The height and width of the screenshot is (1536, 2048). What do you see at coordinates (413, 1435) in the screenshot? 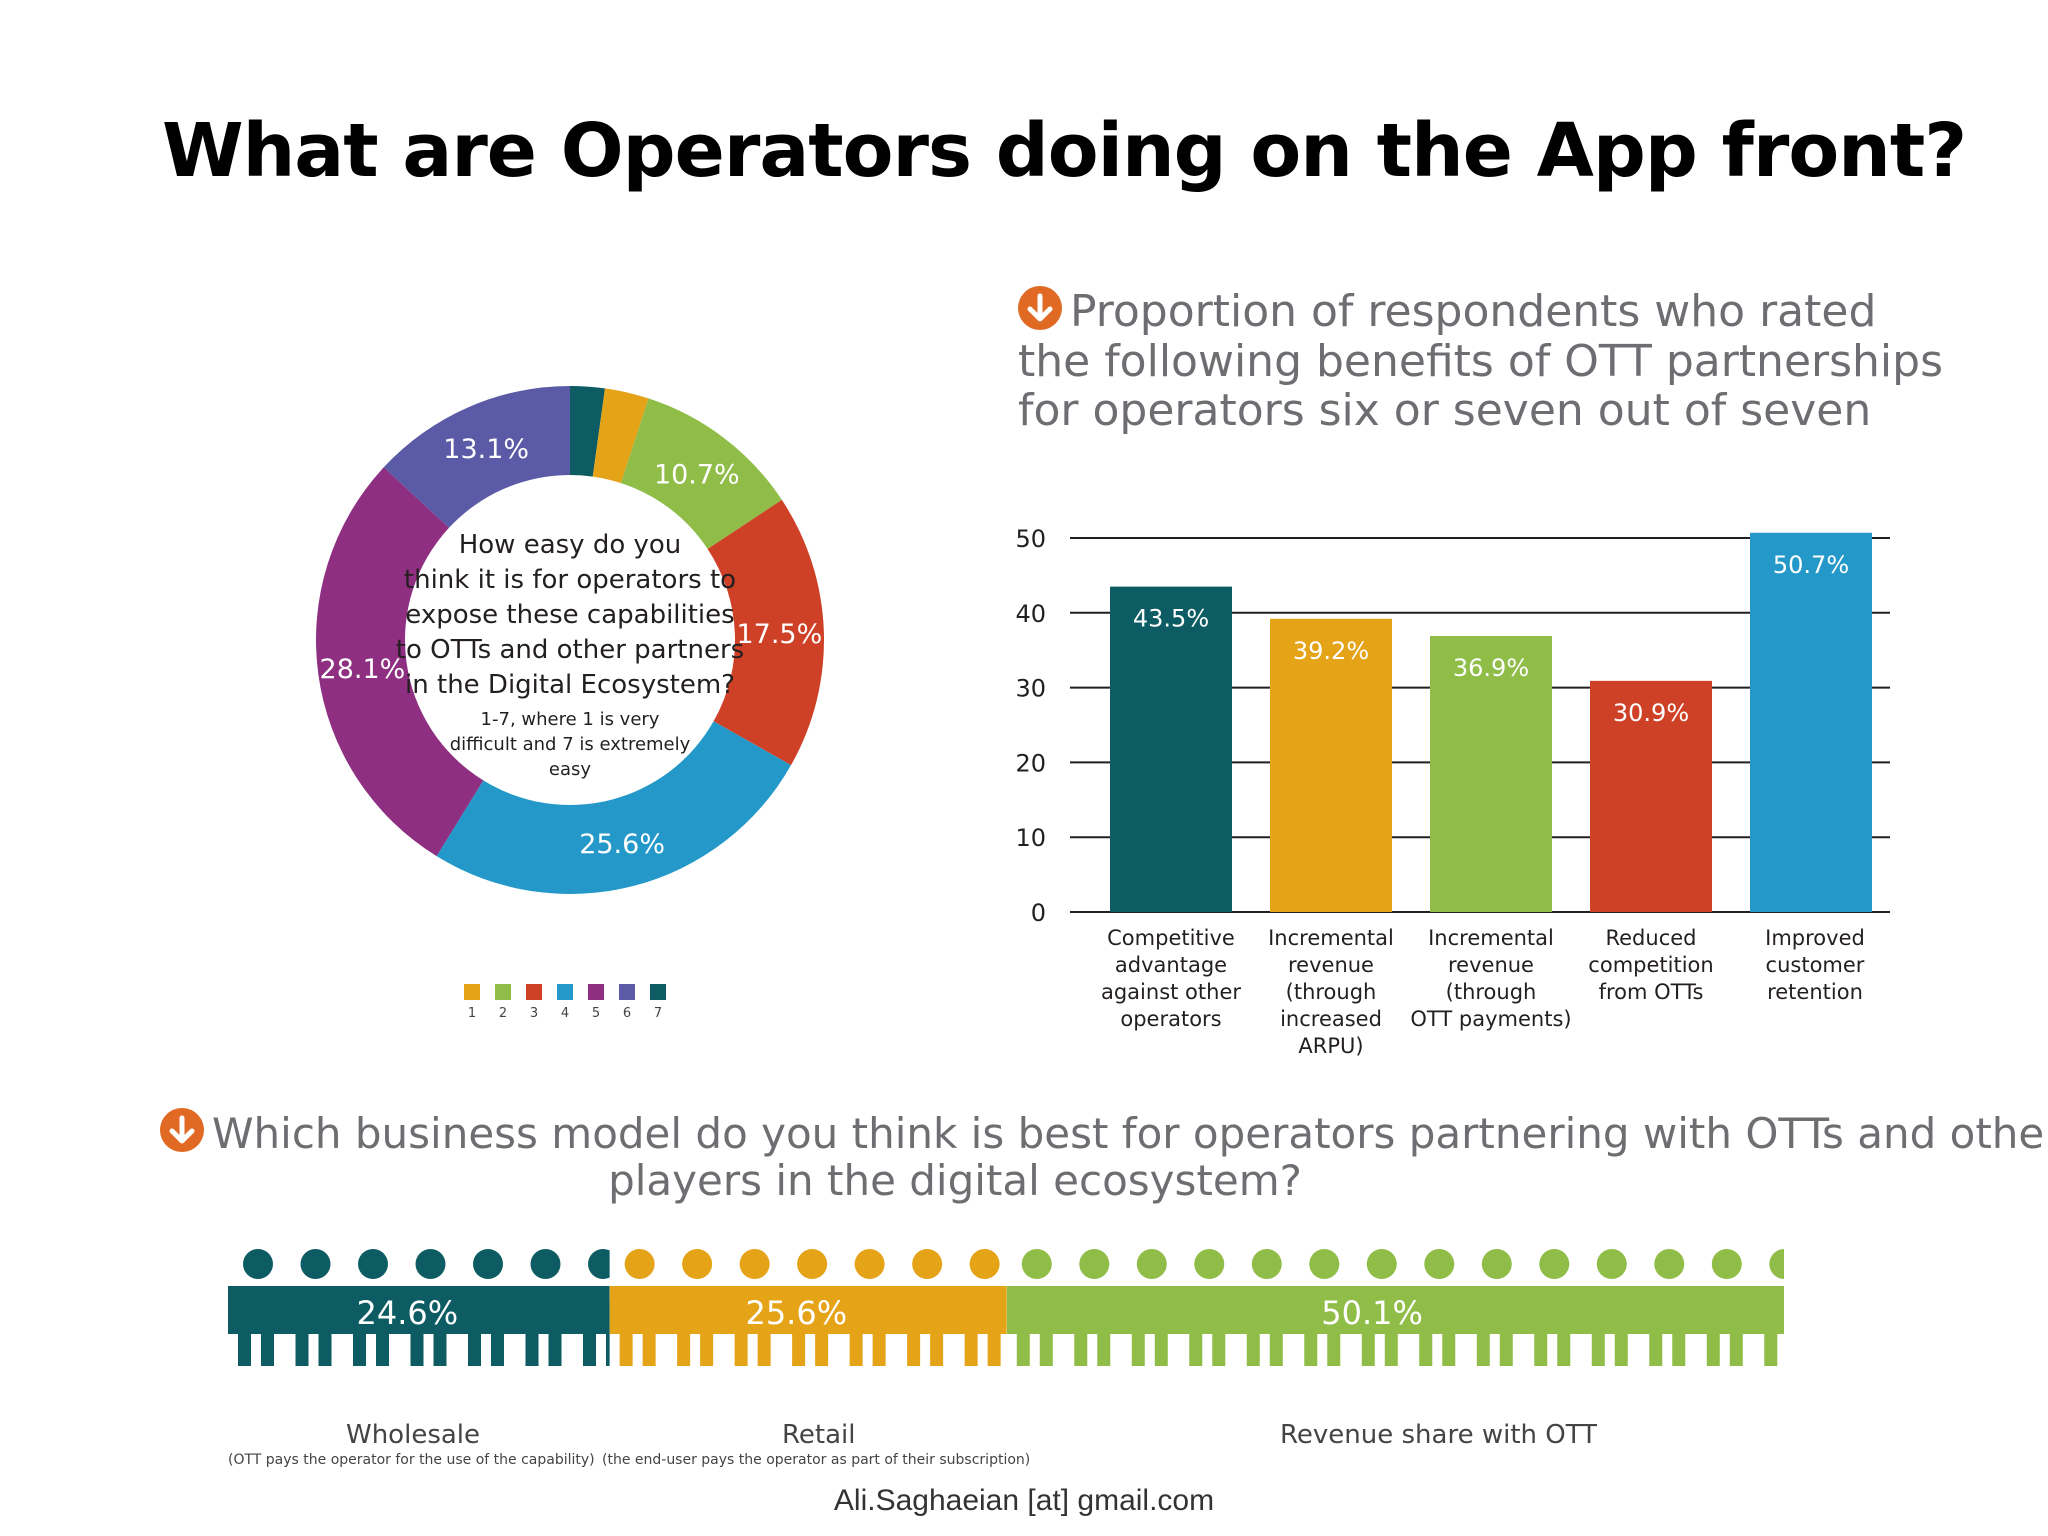
I see `segment-name-wholesale: Wholesale` at bounding box center [413, 1435].